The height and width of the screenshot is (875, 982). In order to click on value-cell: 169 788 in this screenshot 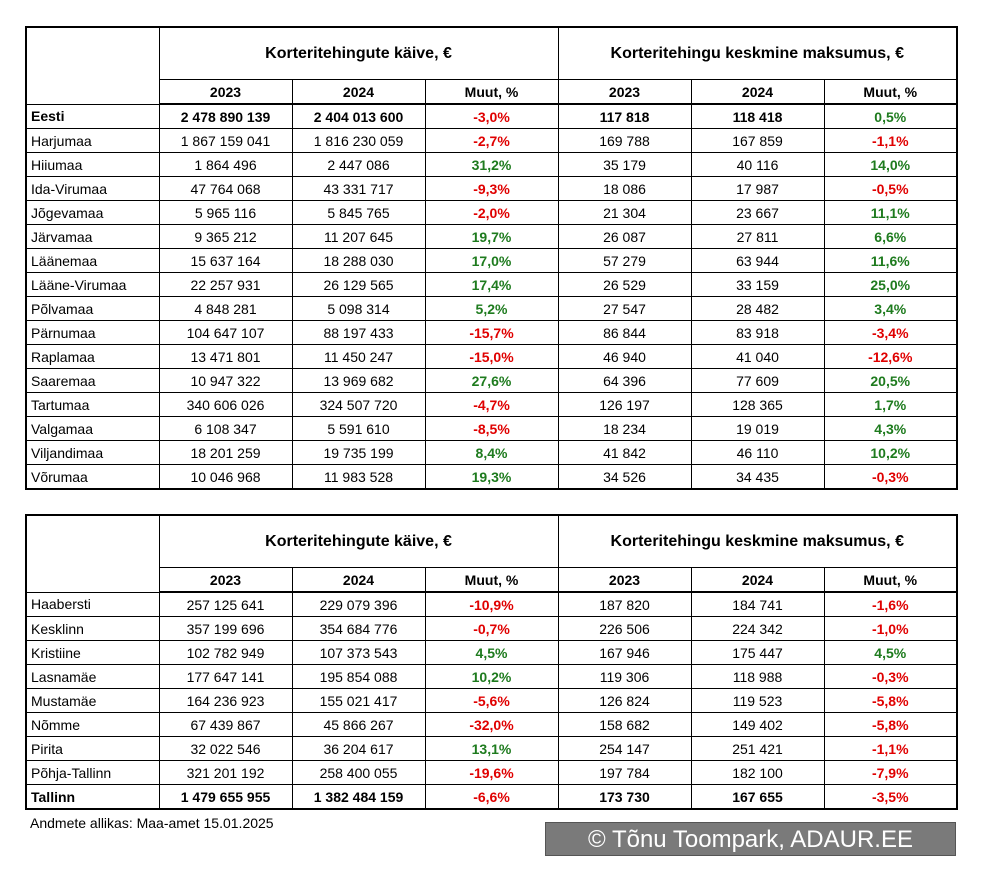, I will do `click(624, 140)`.